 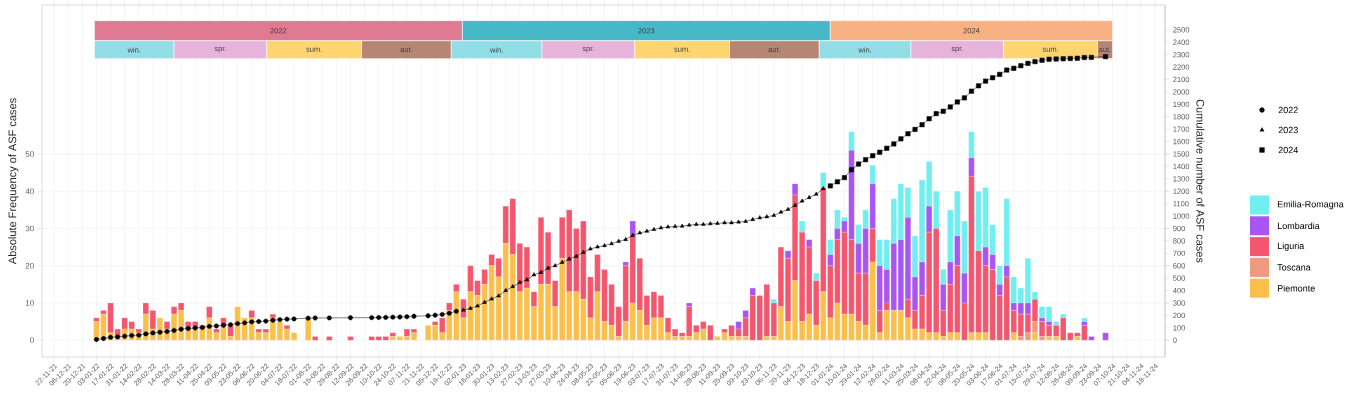 What do you see at coordinates (1294, 267) in the screenshot?
I see `legend-label: Toscana` at bounding box center [1294, 267].